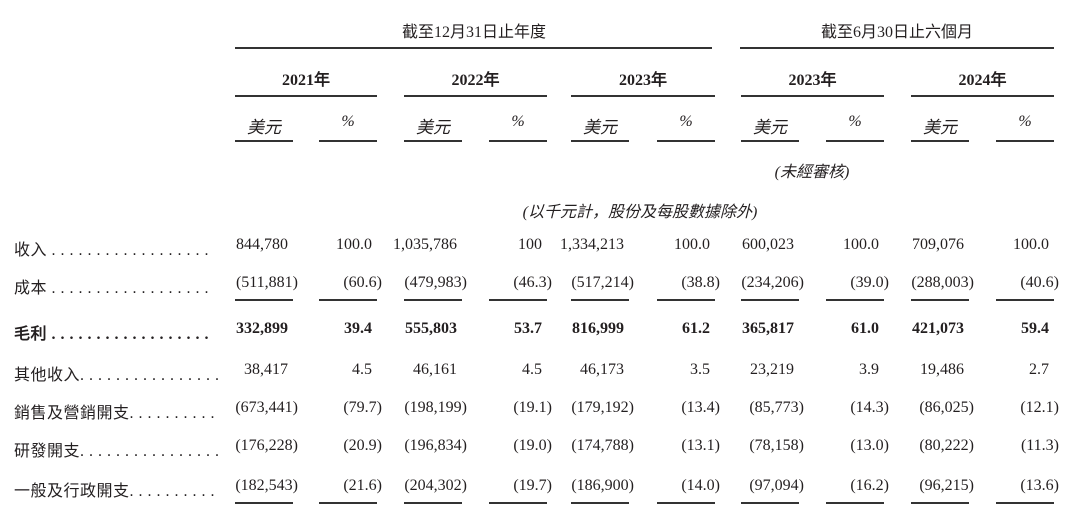  I want to click on percent-cell: (19.0), so click(532, 445).